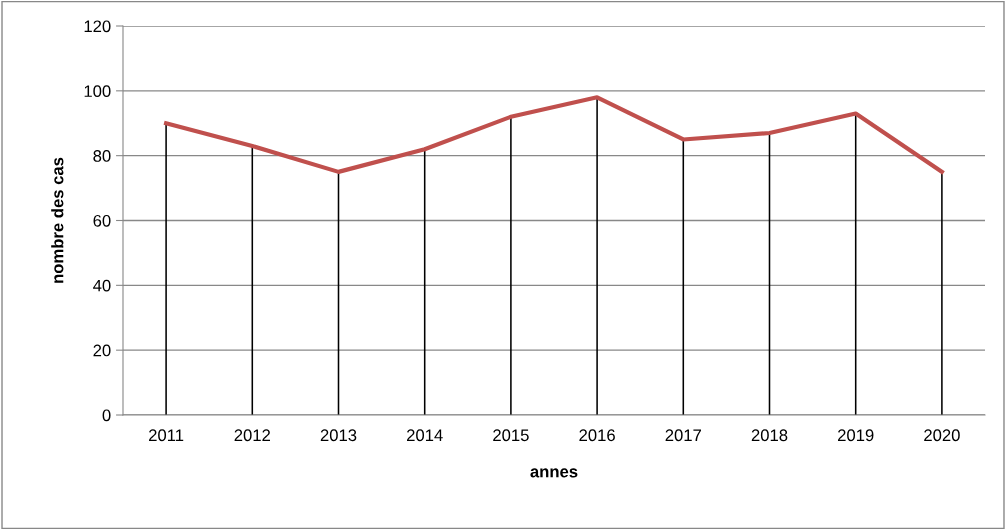  Describe the element at coordinates (856, 435) in the screenshot. I see `x-tick-label: 2019` at that location.